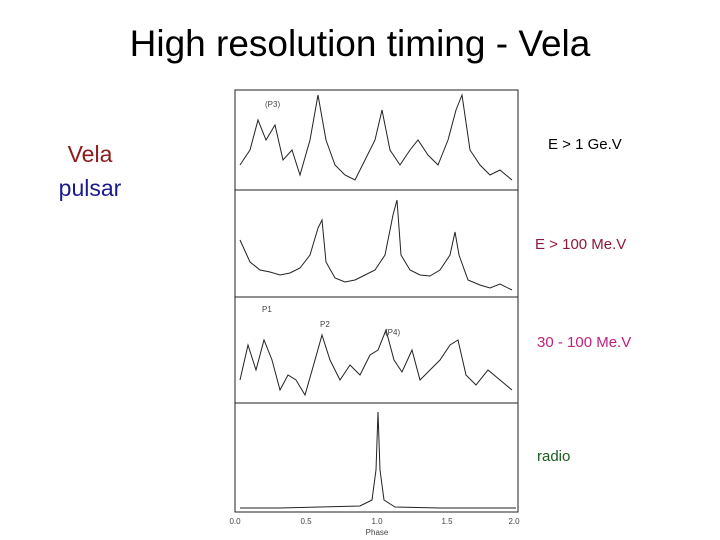 The image size is (720, 540). I want to click on panel-label: E > 1 Ge.V, so click(585, 144).